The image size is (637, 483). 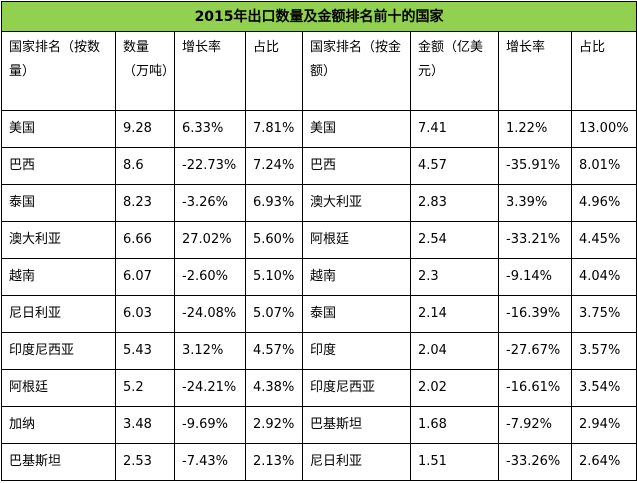 What do you see at coordinates (535, 277) in the screenshot?
I see `amount-growth-cell: -9.14%` at bounding box center [535, 277].